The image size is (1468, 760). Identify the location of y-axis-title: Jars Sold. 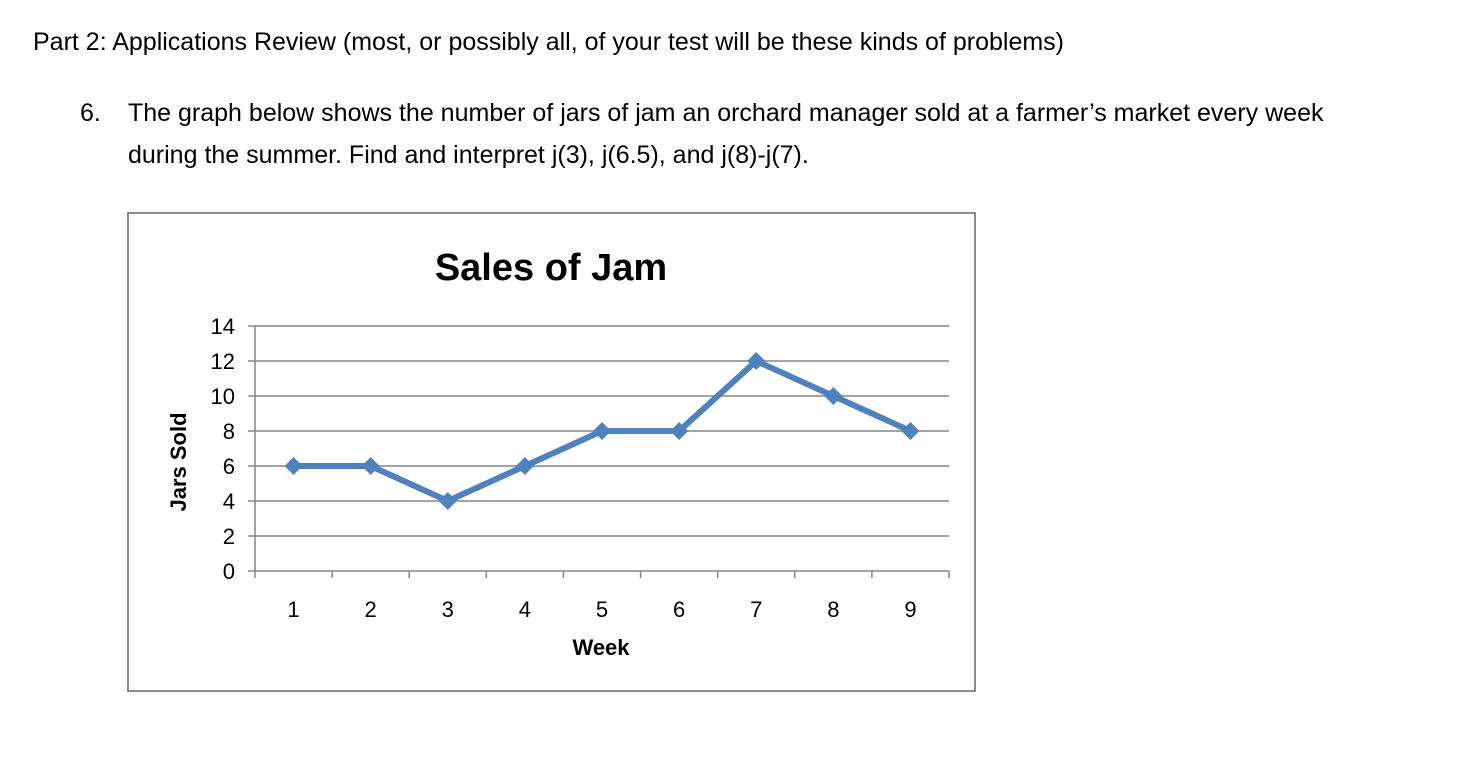
(178, 461).